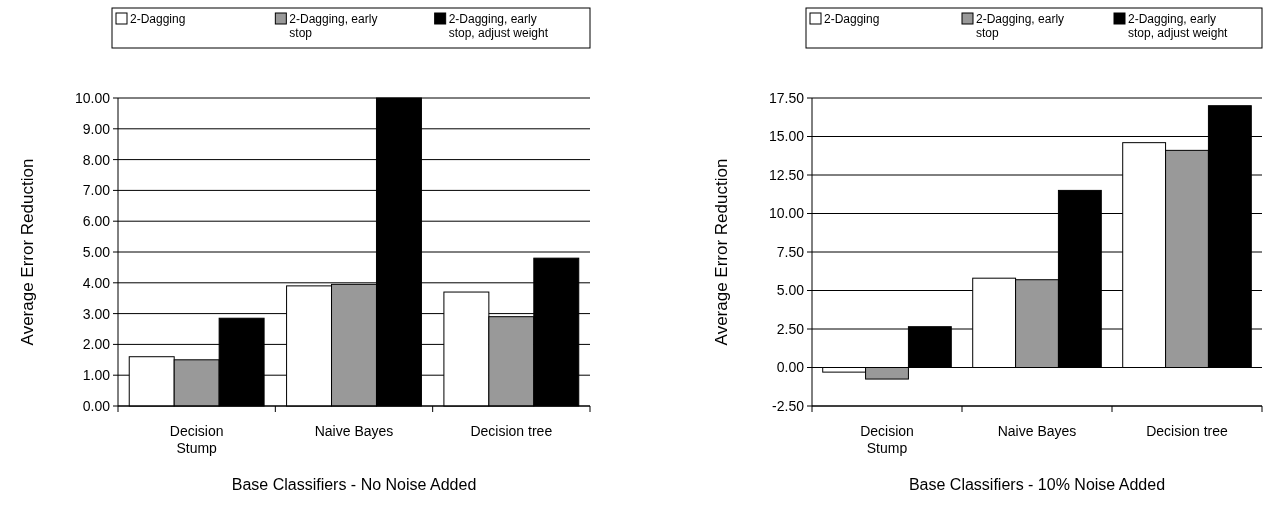 This screenshot has height=506, width=1275. I want to click on y-tick-label: 2.00, so click(96, 344).